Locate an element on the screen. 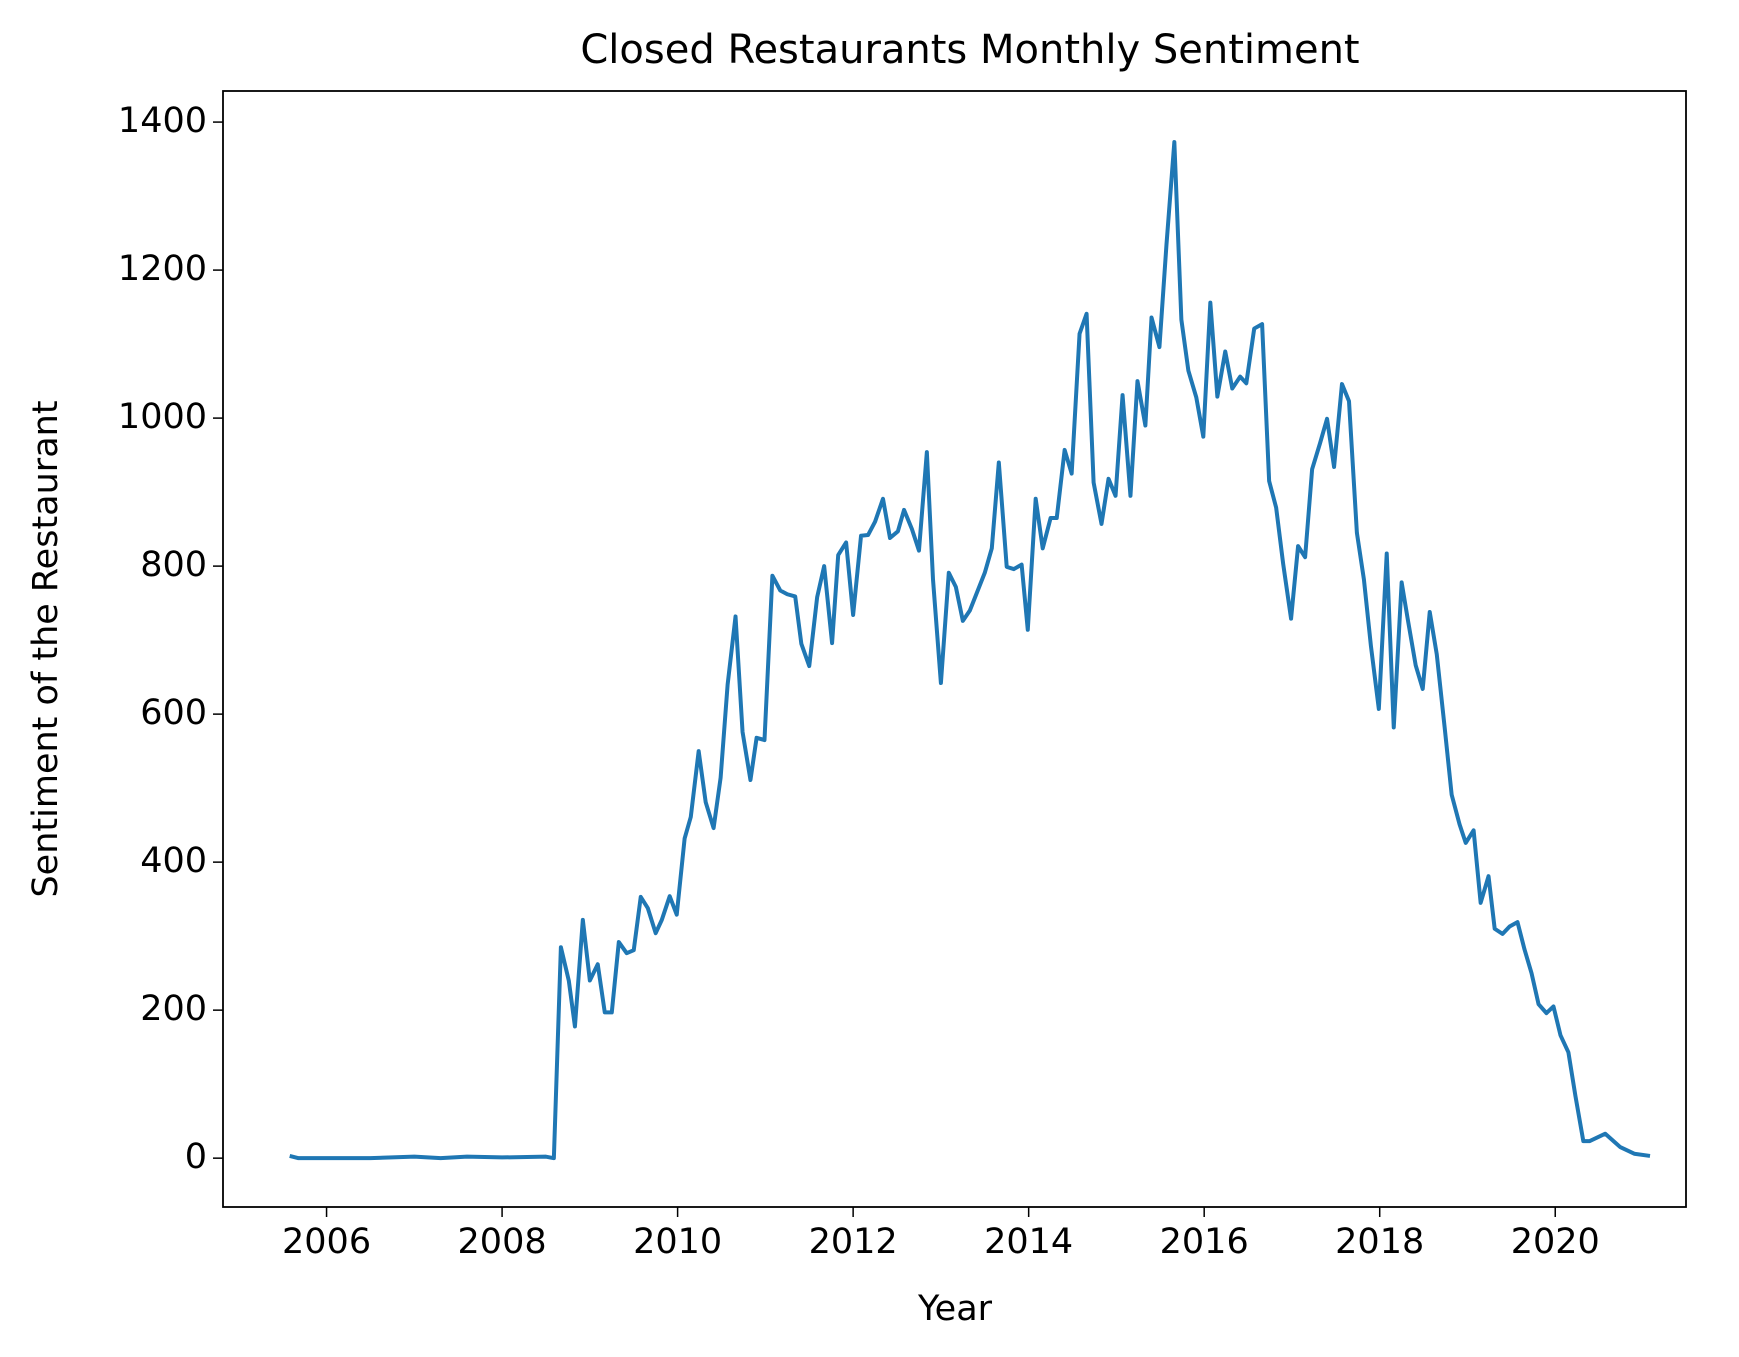  x-tick-label: 2010 is located at coordinates (677, 1242).